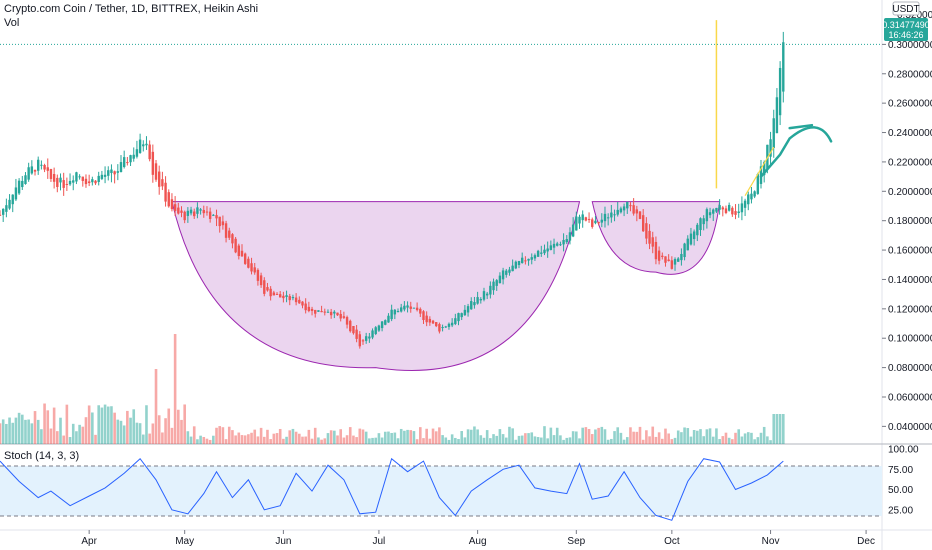  What do you see at coordinates (910, 251) in the screenshot?
I see `price-tick-label: 0.16000000` at bounding box center [910, 251].